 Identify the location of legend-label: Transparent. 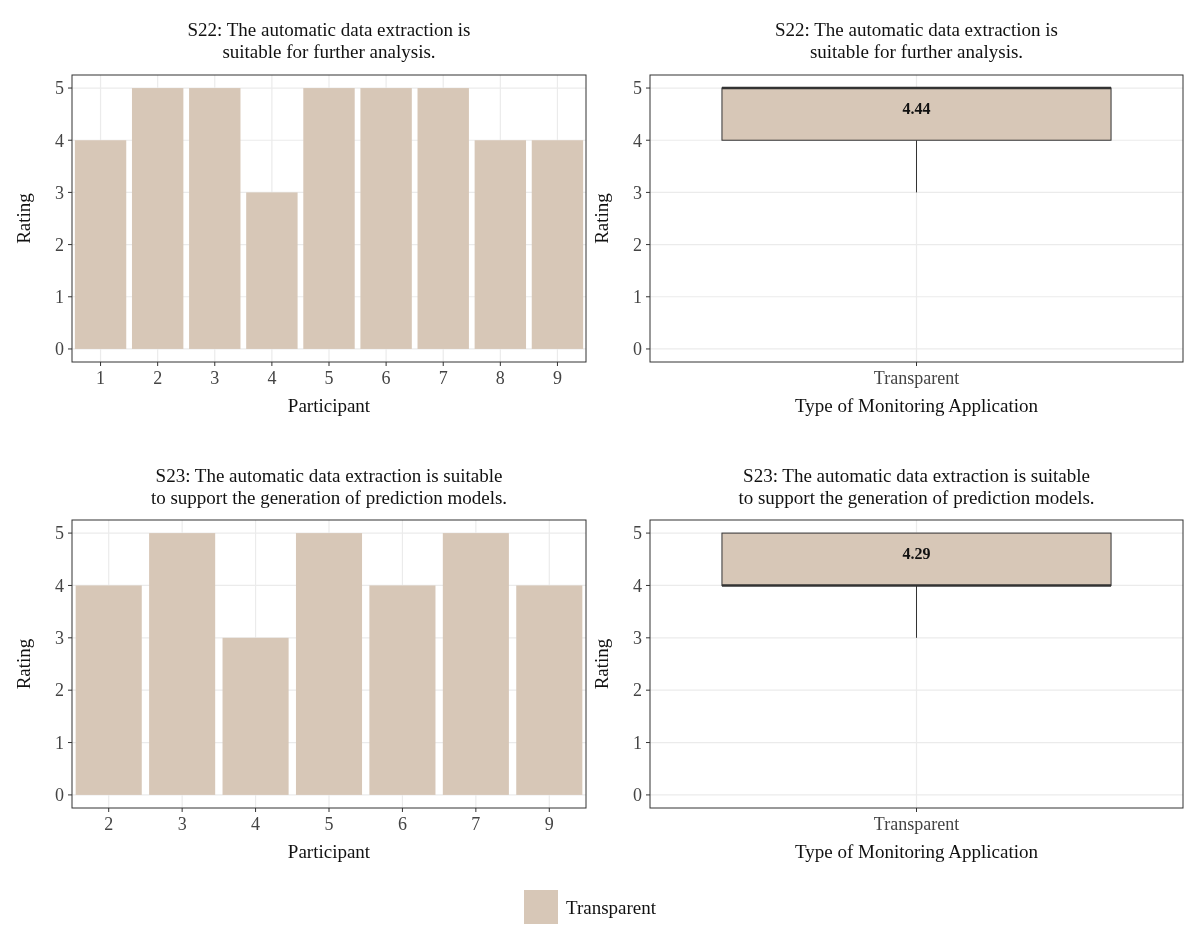
(611, 907).